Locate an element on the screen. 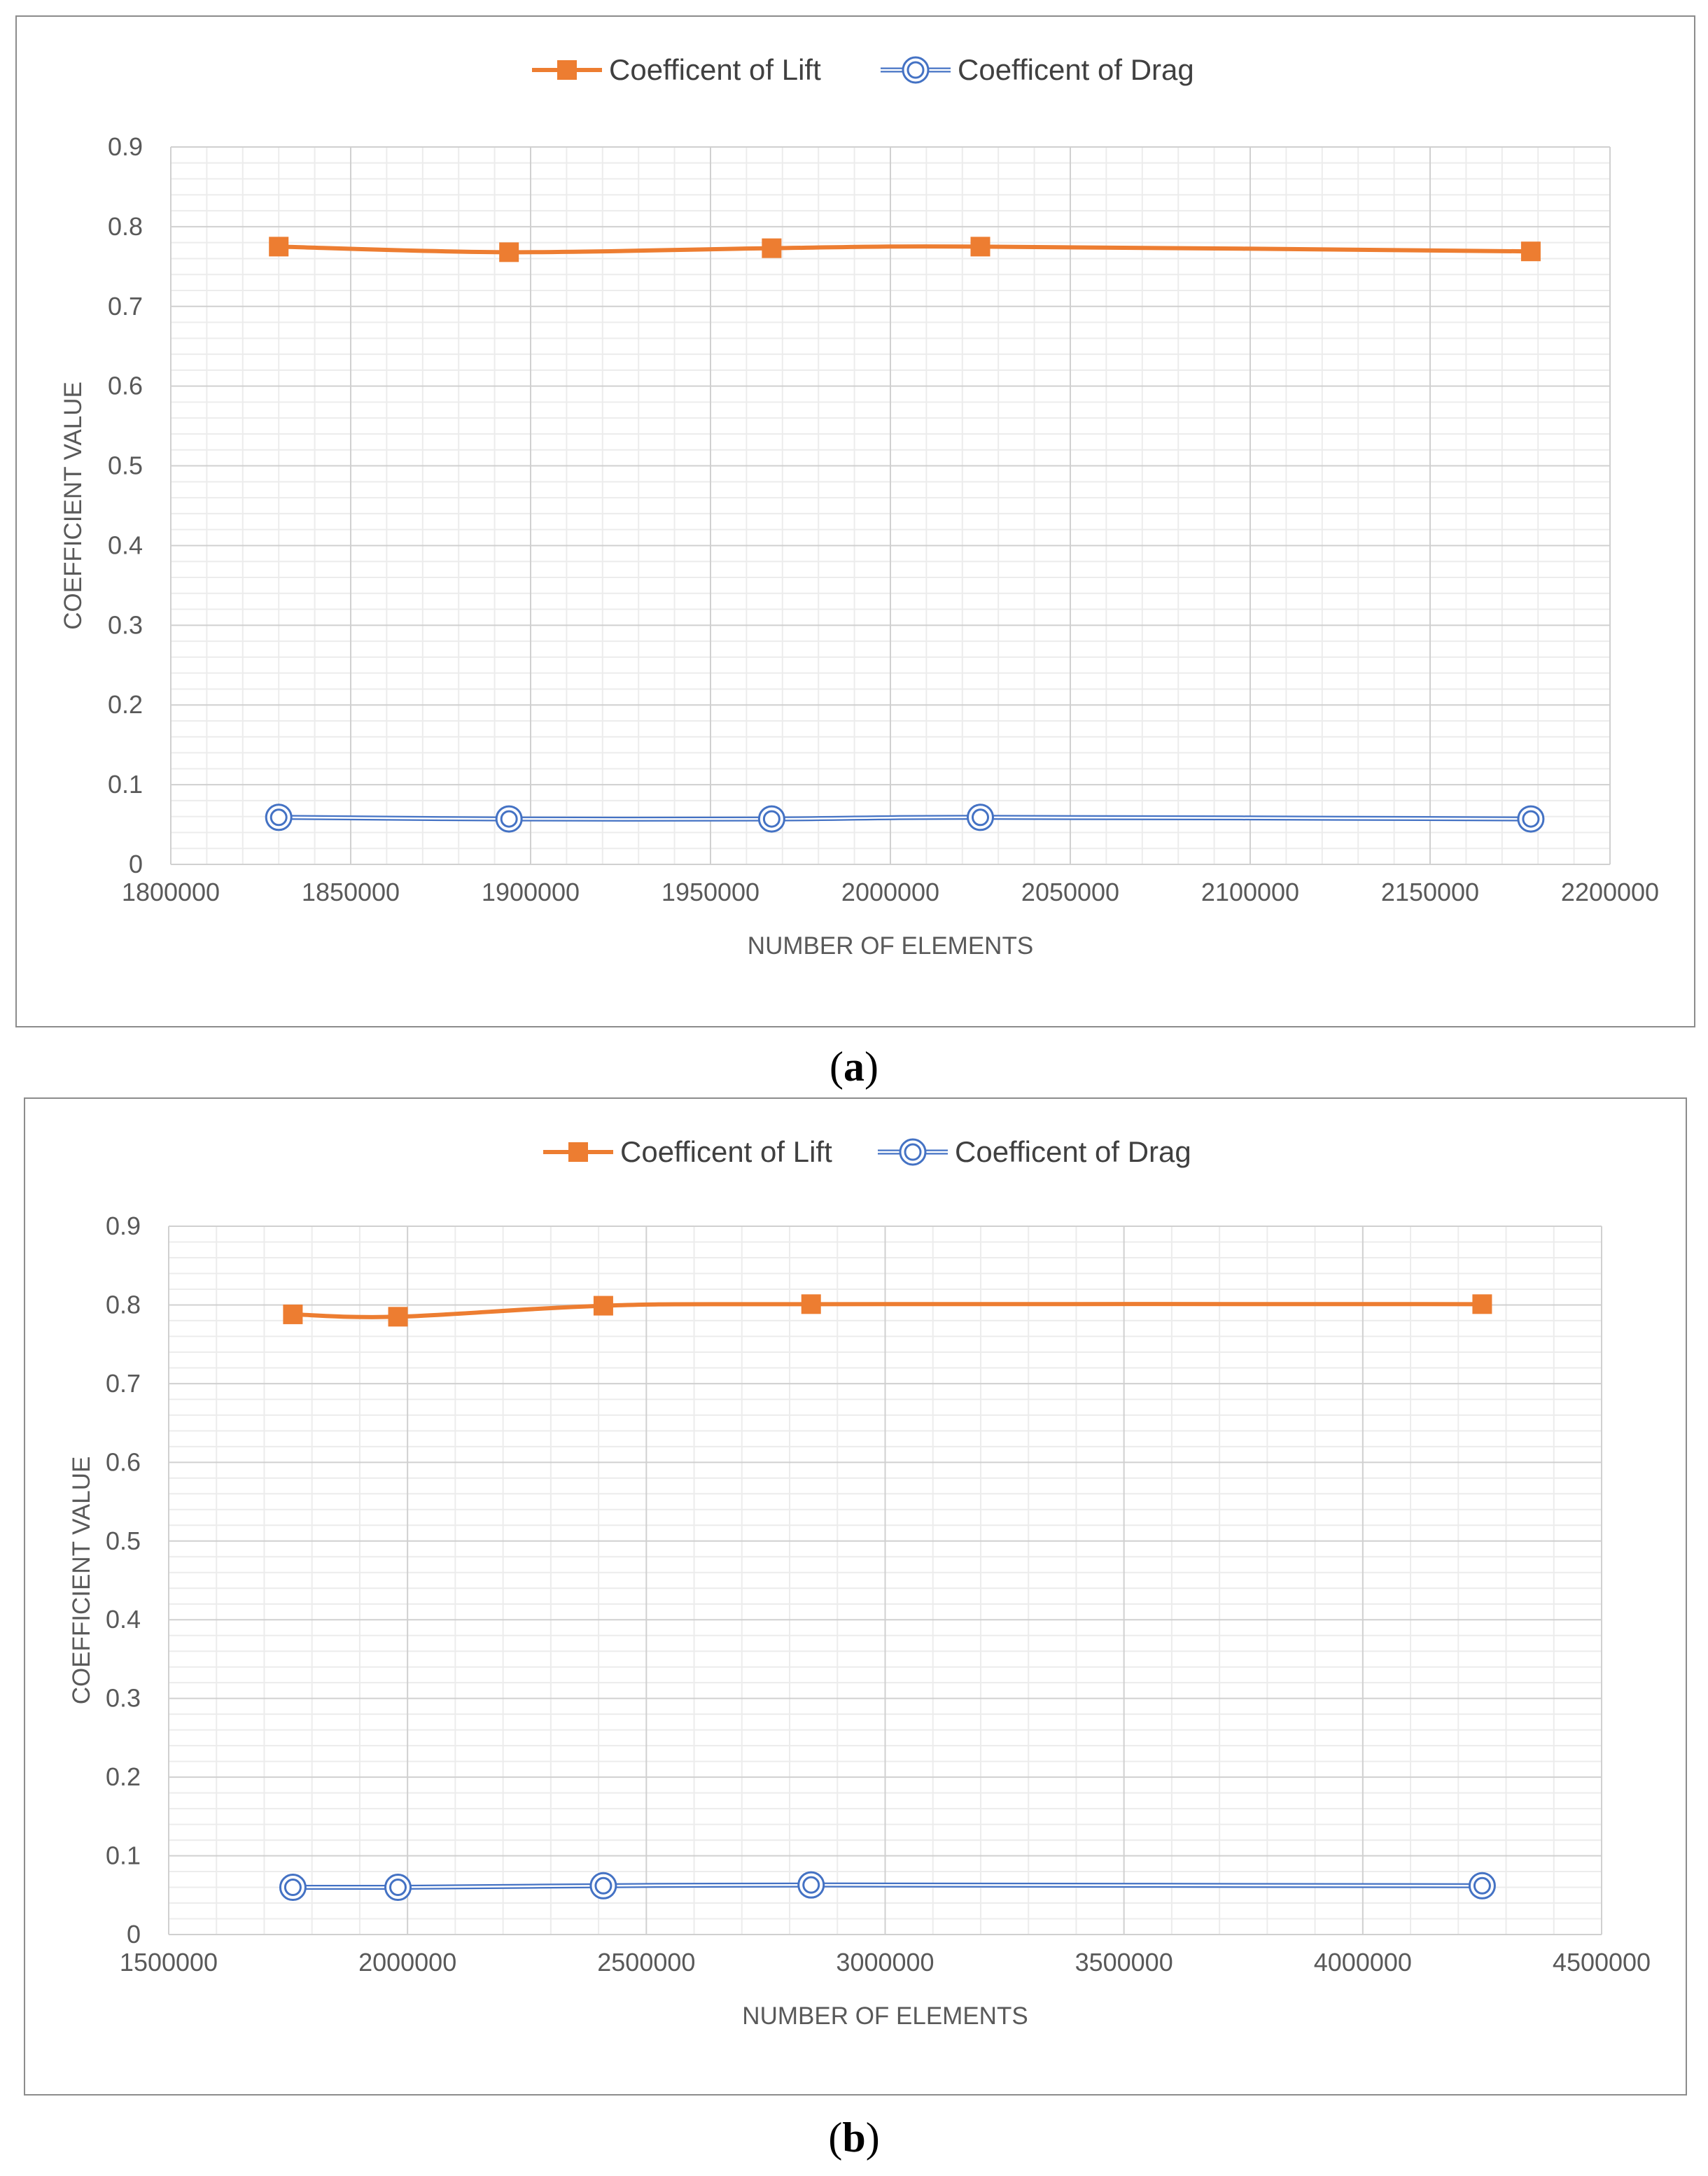  legend-lift-marker is located at coordinates (567, 70).